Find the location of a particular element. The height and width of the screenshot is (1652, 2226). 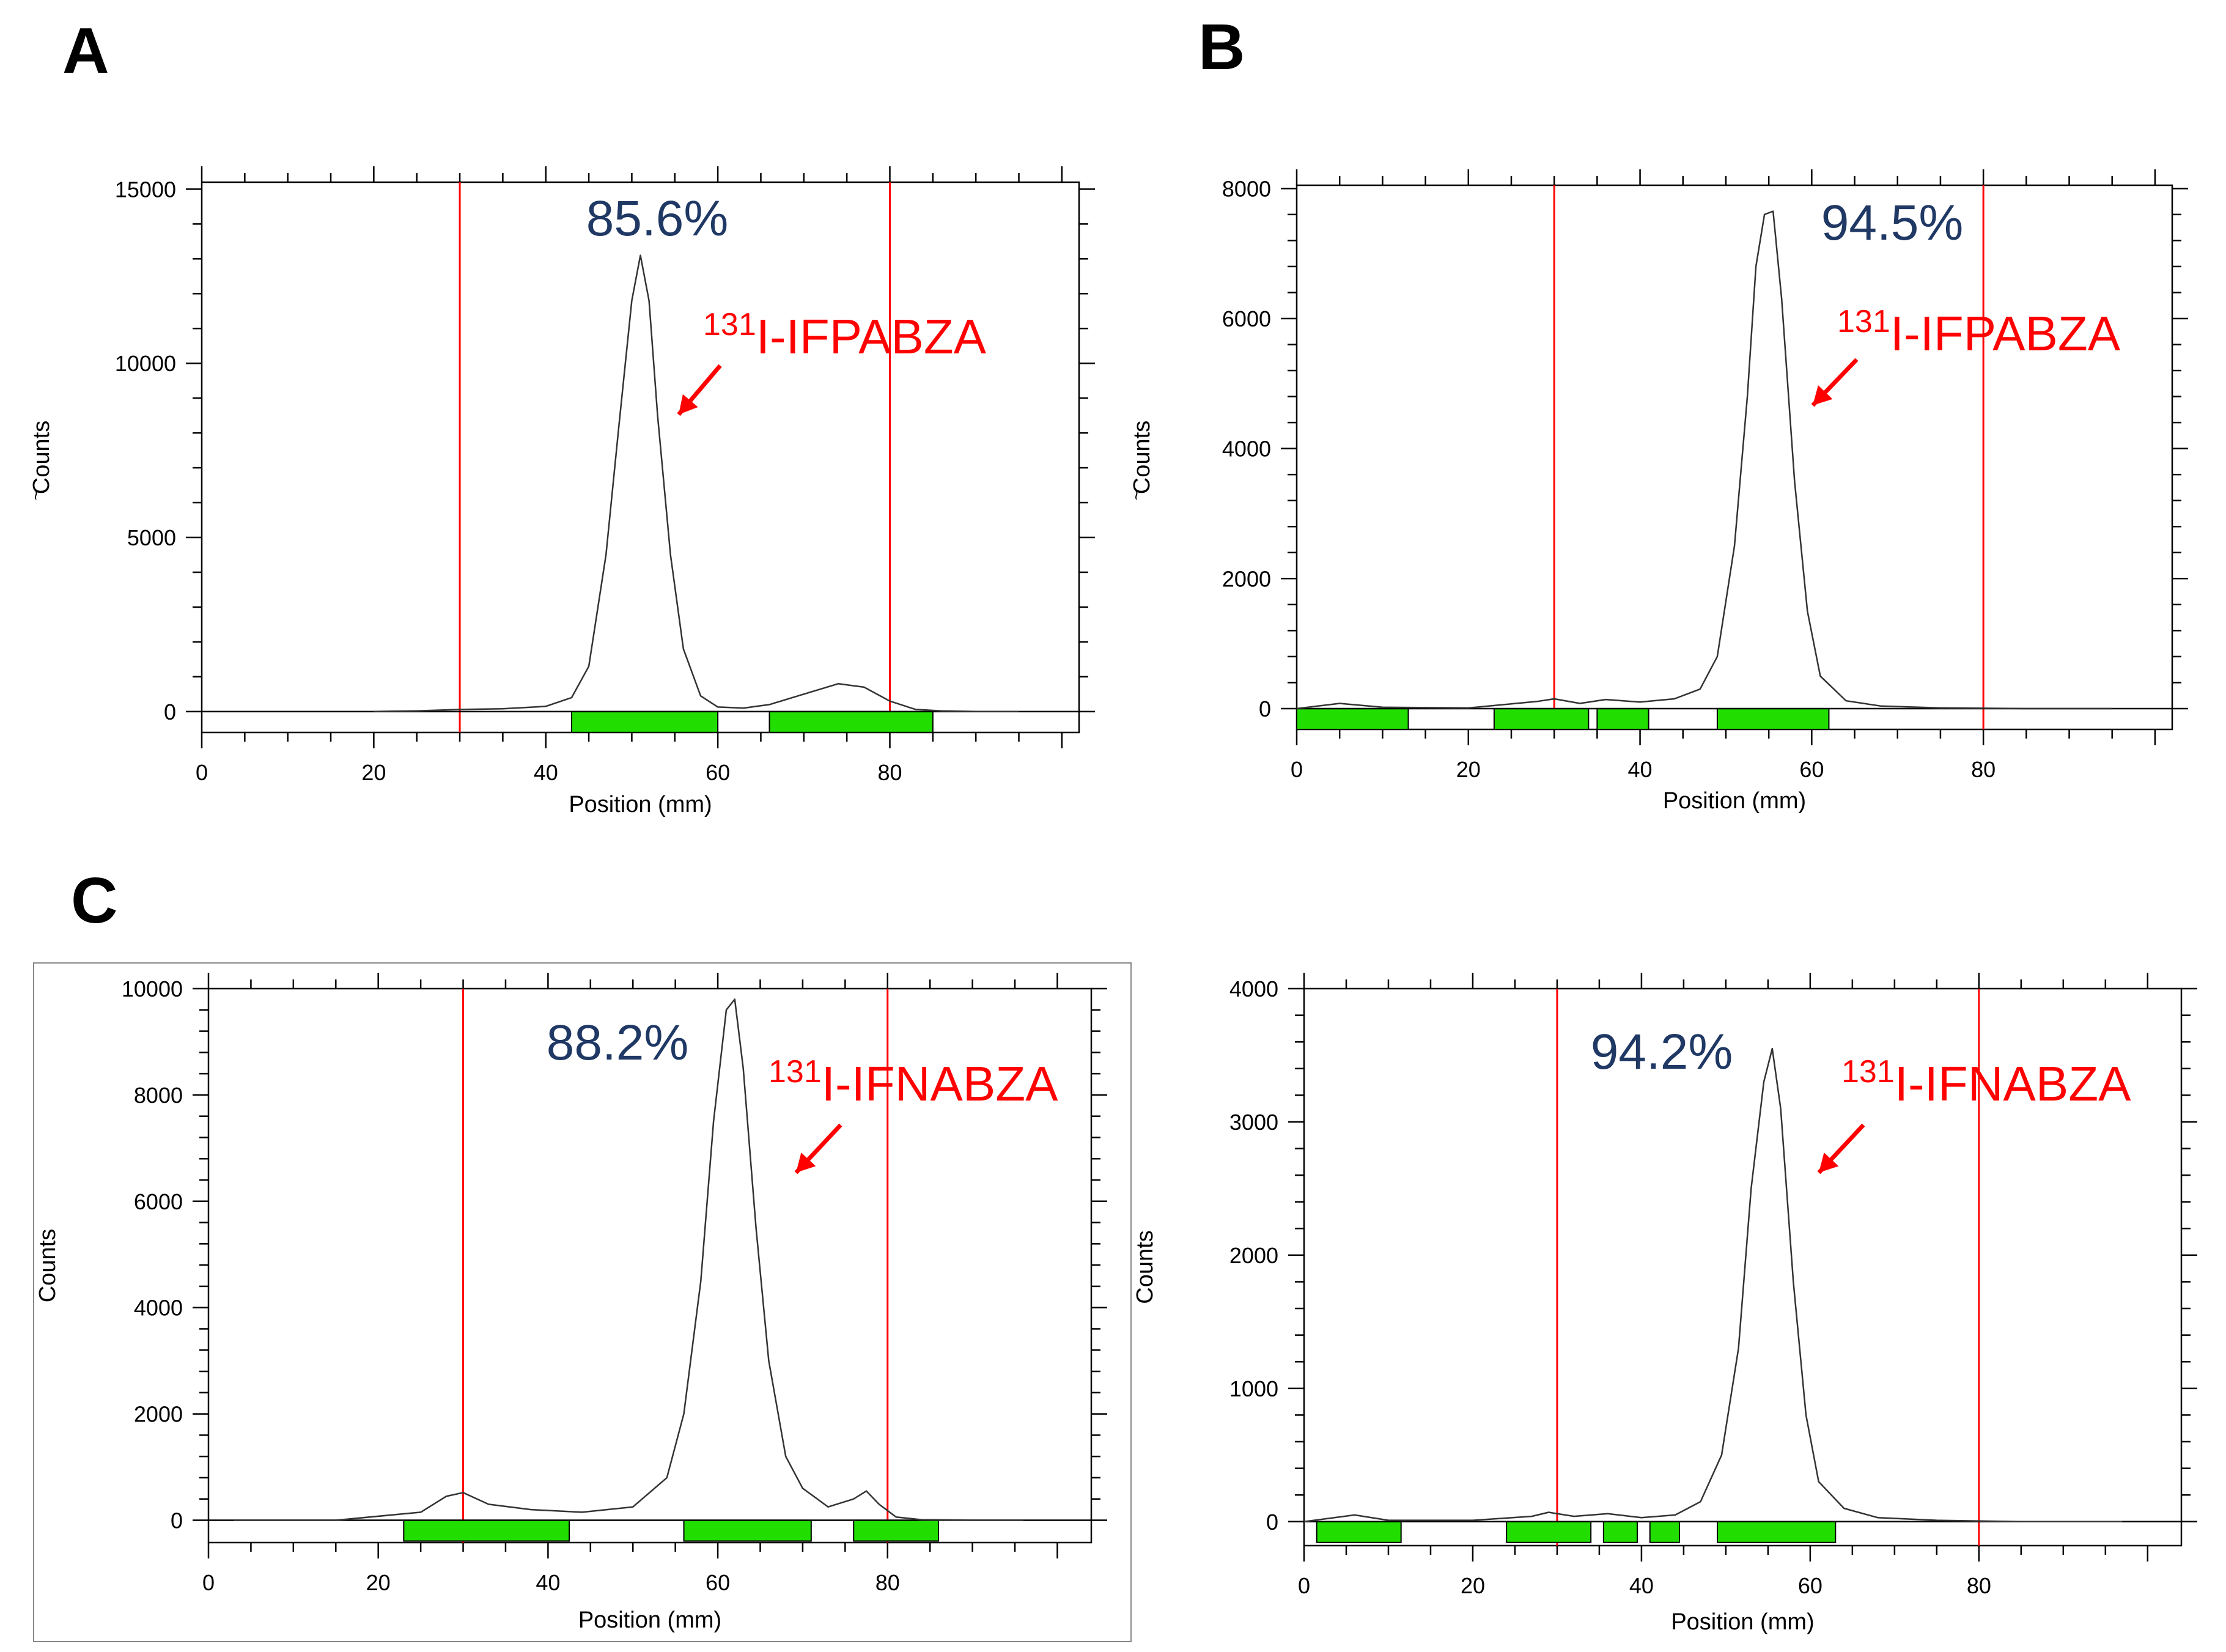

y-tick-label: 3000 is located at coordinates (1253, 1122).